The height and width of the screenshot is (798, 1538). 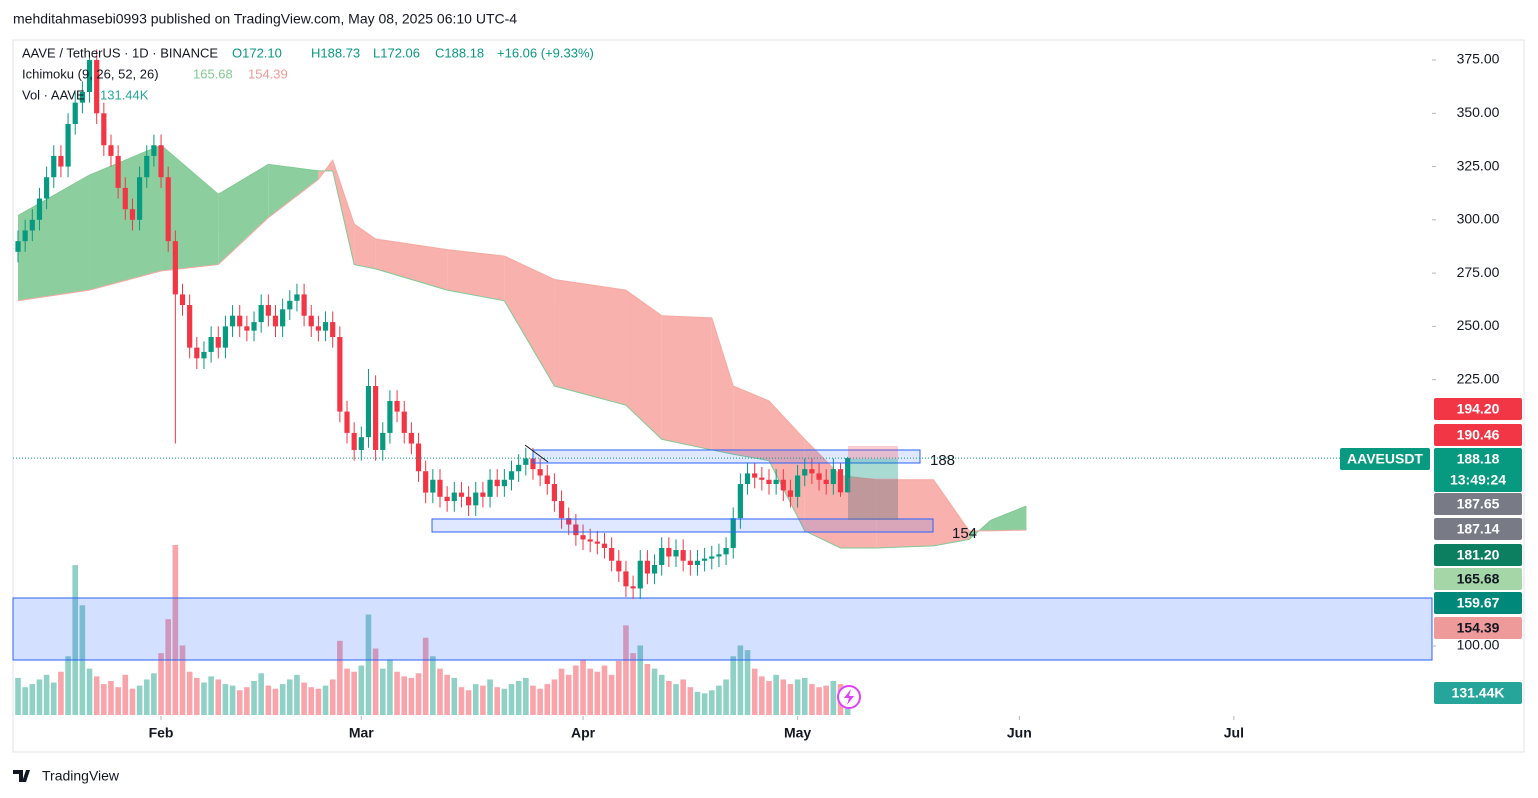 What do you see at coordinates (1478, 219) in the screenshot?
I see `y-tick-label: 300.00` at bounding box center [1478, 219].